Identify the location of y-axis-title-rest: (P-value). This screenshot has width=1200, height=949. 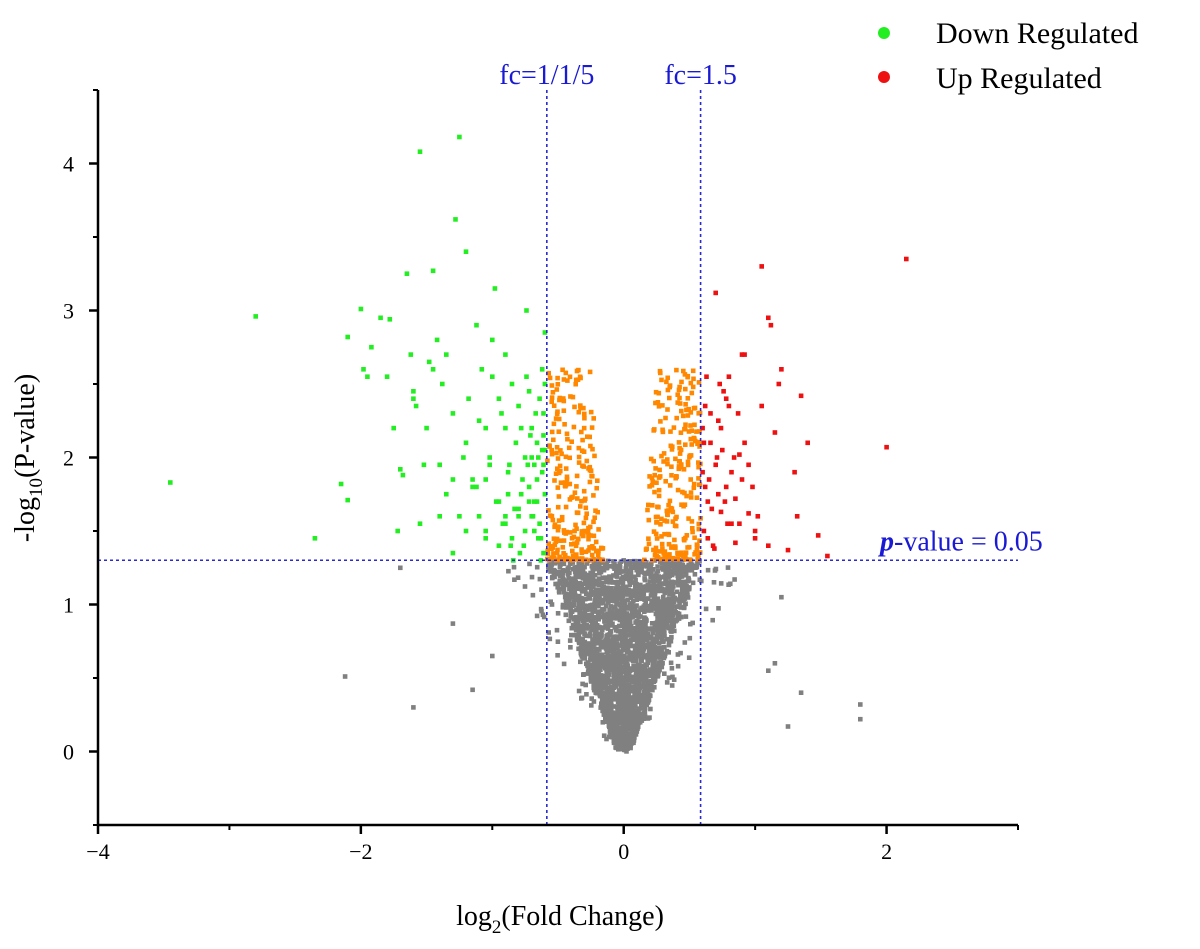
(25, 426).